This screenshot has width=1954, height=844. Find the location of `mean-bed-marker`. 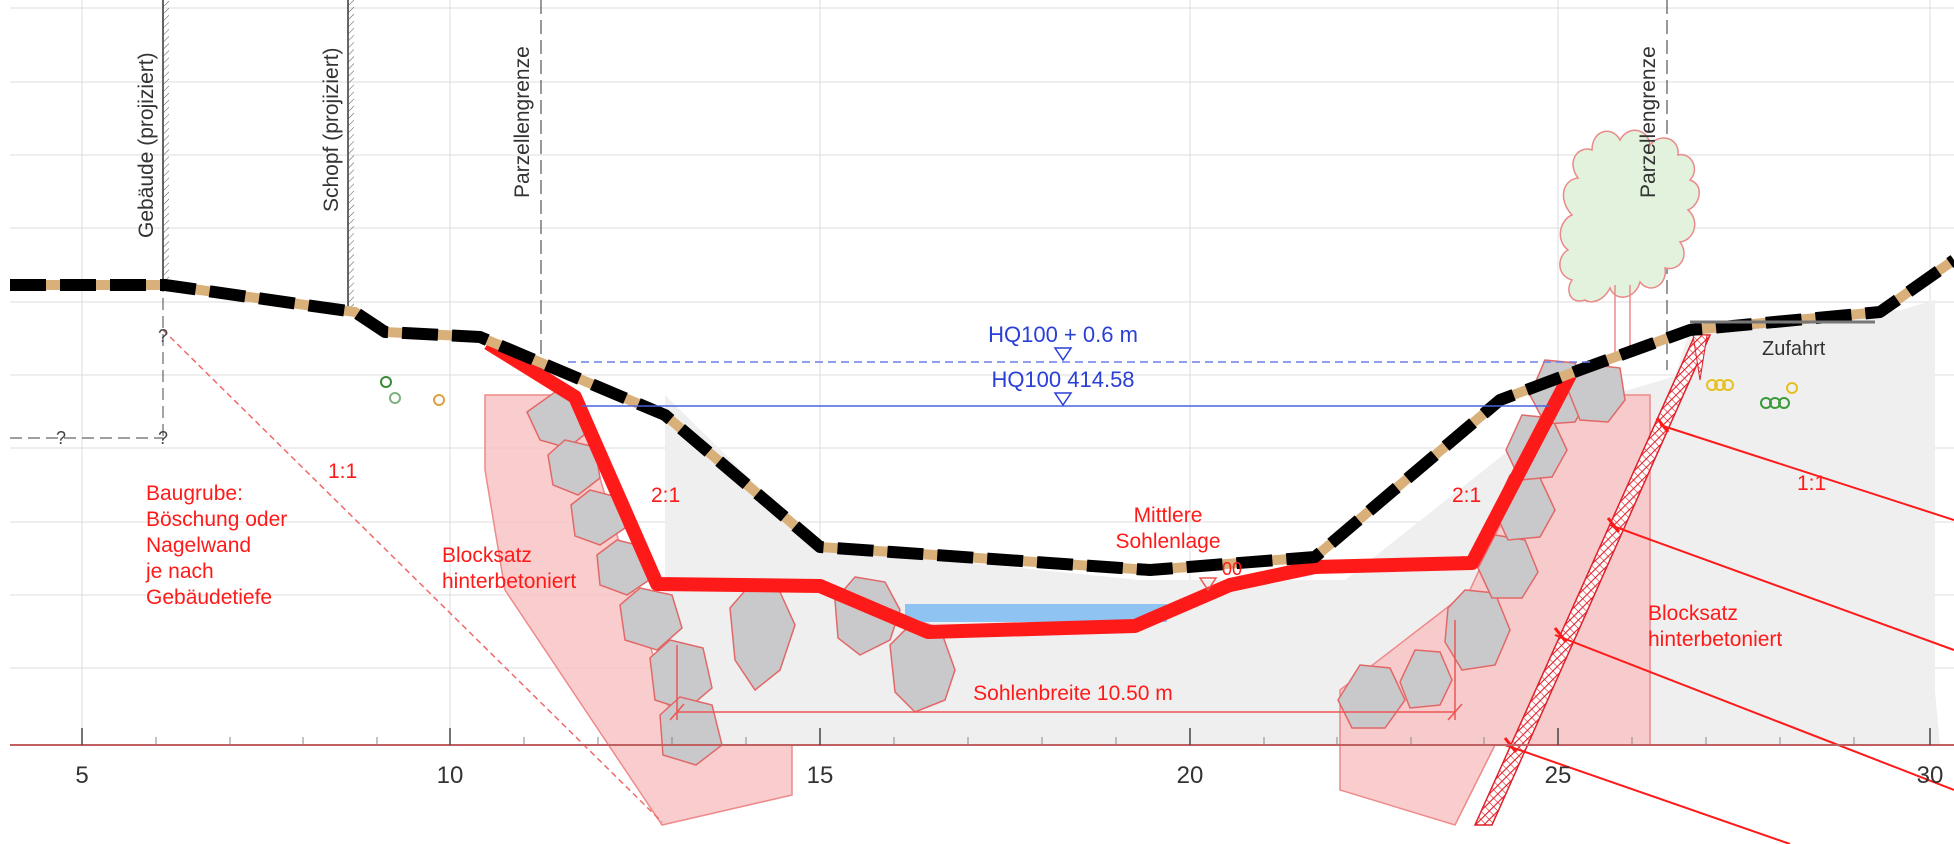

mean-bed-marker is located at coordinates (1208, 584).